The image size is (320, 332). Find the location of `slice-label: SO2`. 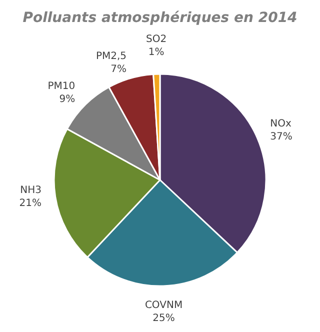

slice-label: SO2 is located at coordinates (156, 40).